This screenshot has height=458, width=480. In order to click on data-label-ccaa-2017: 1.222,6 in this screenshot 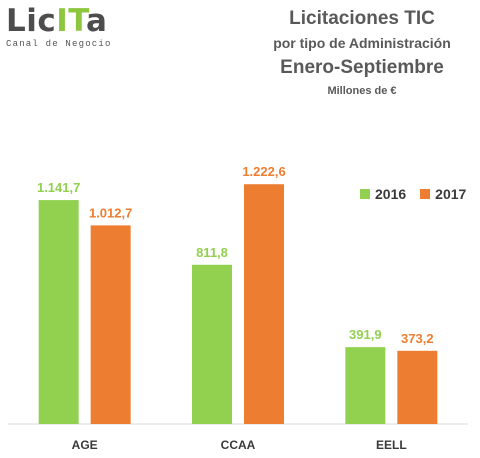, I will do `click(263, 171)`.